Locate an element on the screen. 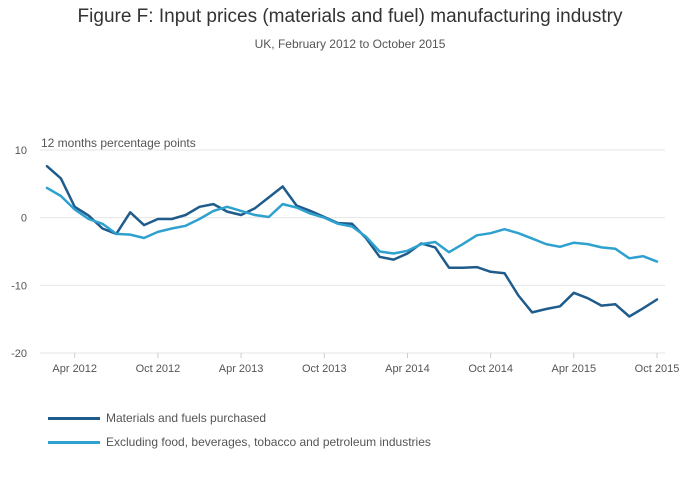  x-tick-label: Apr 2012 is located at coordinates (74, 369).